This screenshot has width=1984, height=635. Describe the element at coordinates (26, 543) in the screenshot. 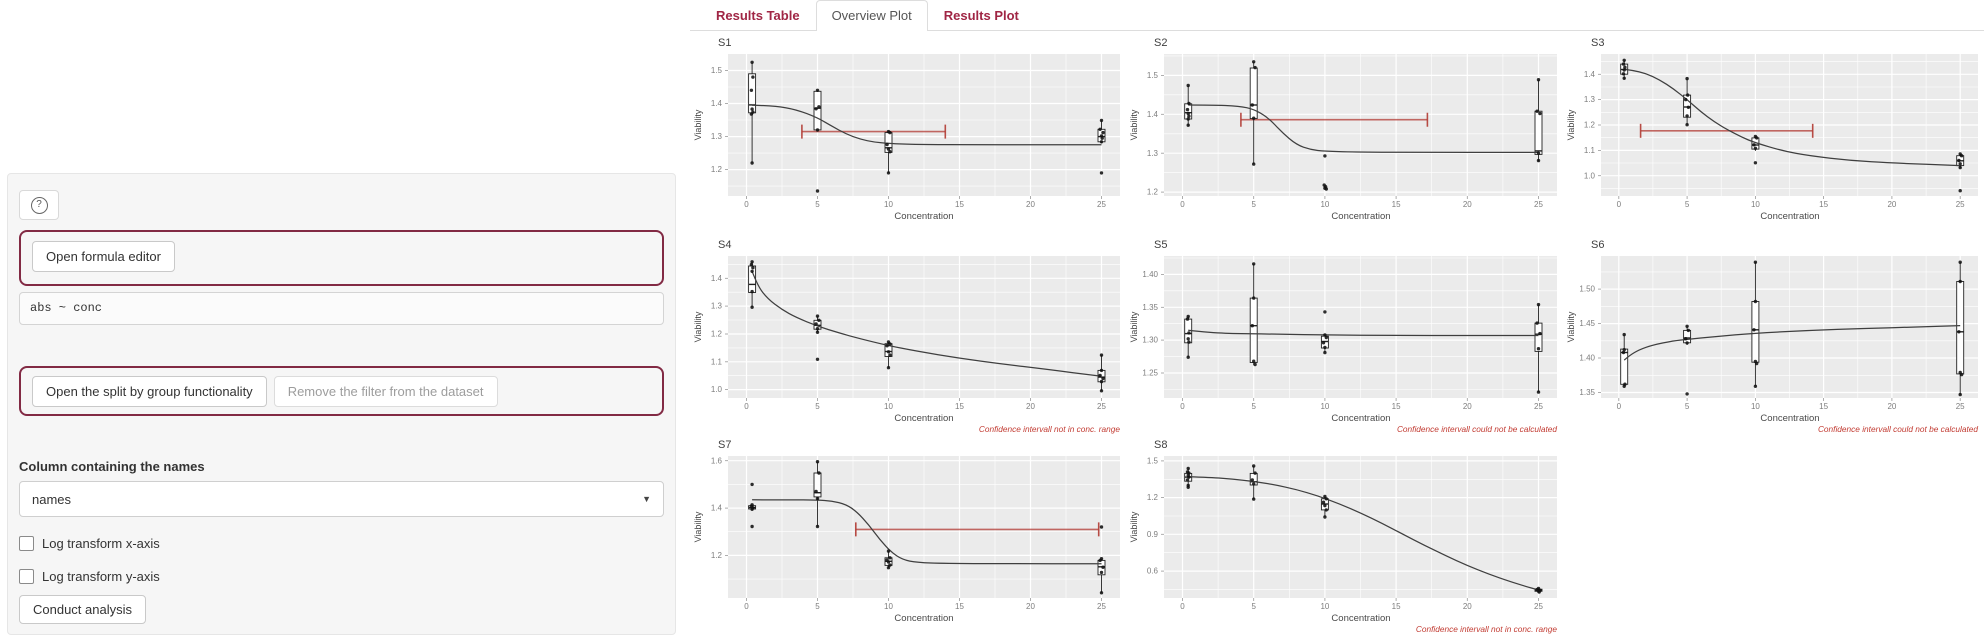

I see `log-x-checkbox` at that location.